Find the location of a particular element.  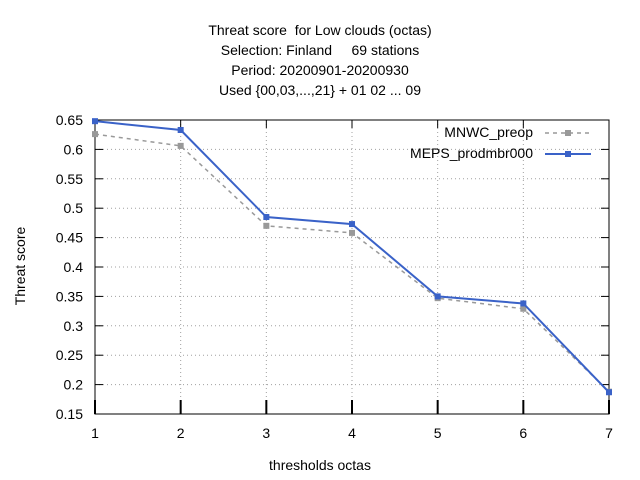

y-tick-label: 0.3 is located at coordinates (74, 326).